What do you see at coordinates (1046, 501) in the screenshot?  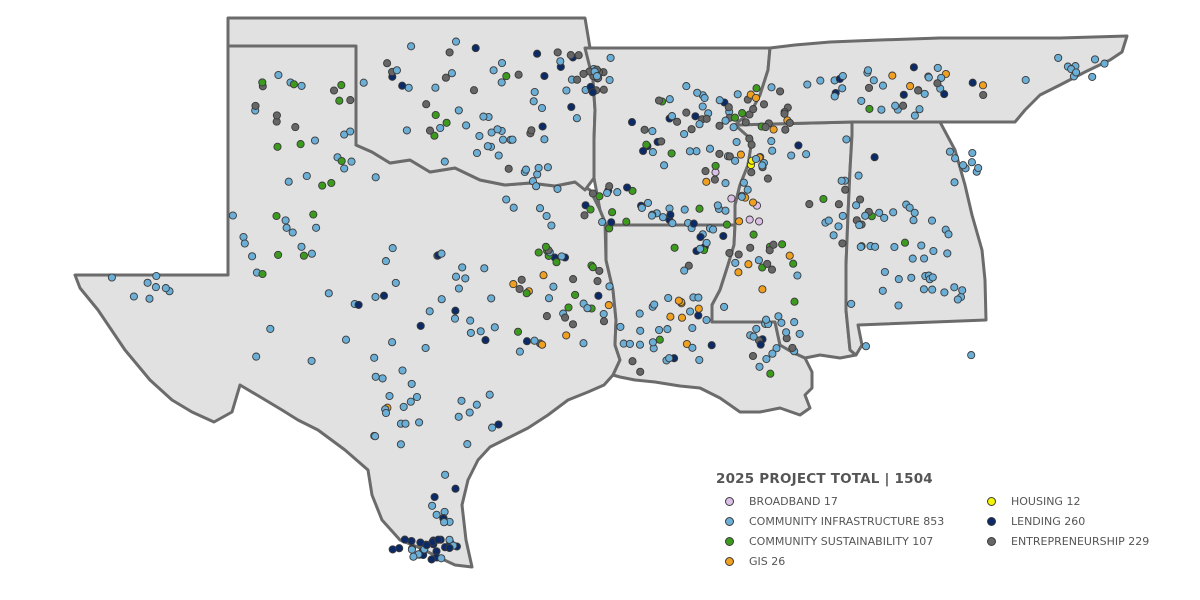 I see `legend-label: HOUSING 12` at bounding box center [1046, 501].